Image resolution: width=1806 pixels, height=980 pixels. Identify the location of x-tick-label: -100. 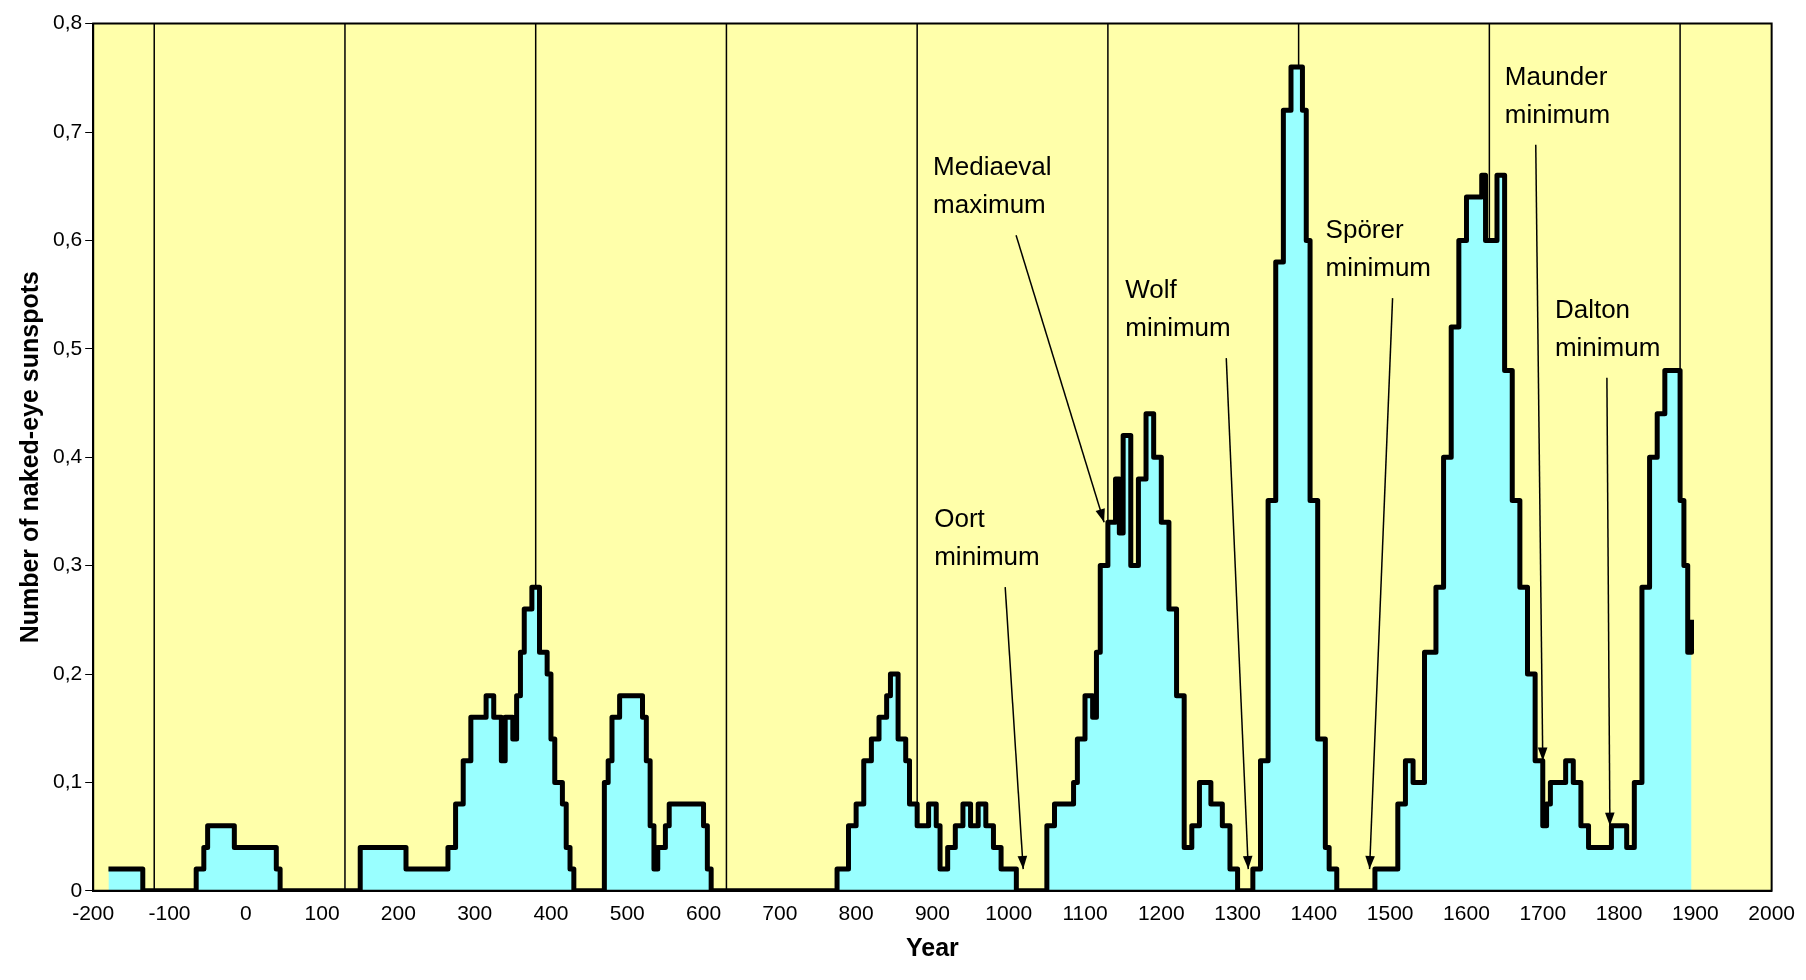
(169, 913).